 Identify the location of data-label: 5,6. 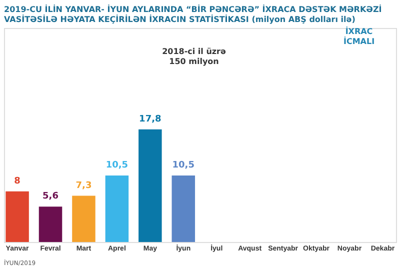
(50, 197).